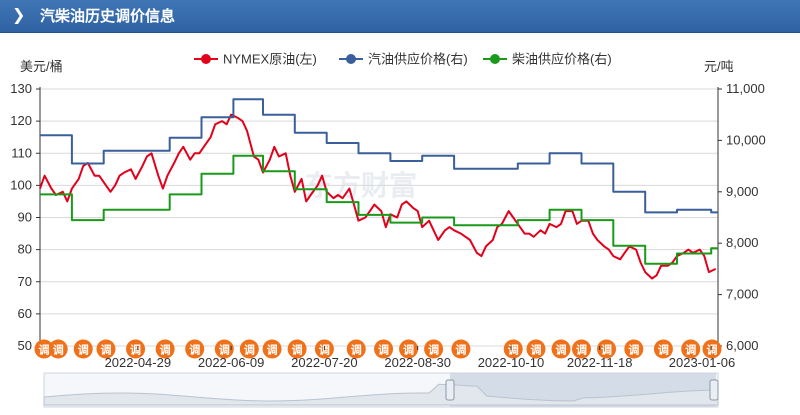 The image size is (800, 415). What do you see at coordinates (742, 345) in the screenshot?
I see `right-tick-label: 6,000` at bounding box center [742, 345].